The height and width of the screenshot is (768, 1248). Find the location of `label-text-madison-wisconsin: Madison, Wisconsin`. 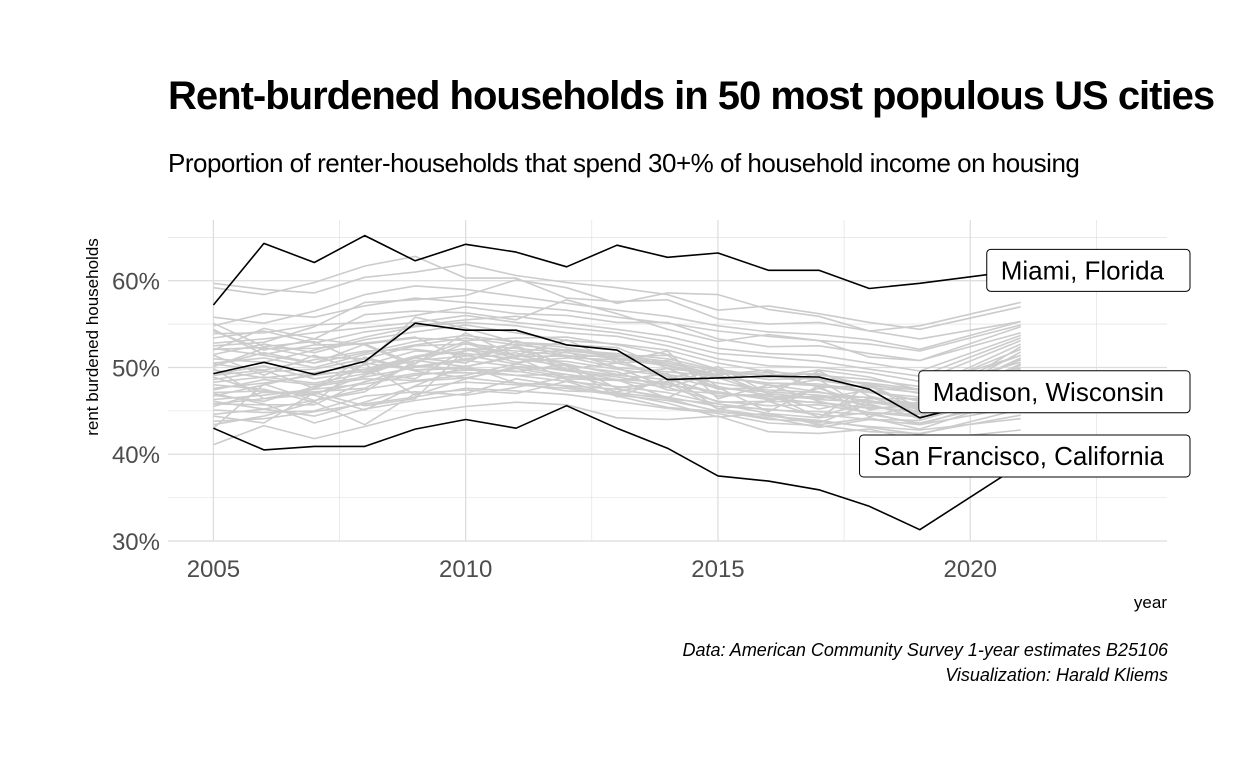

label-text-madison-wisconsin: Madison, Wisconsin is located at coordinates (1048, 392).